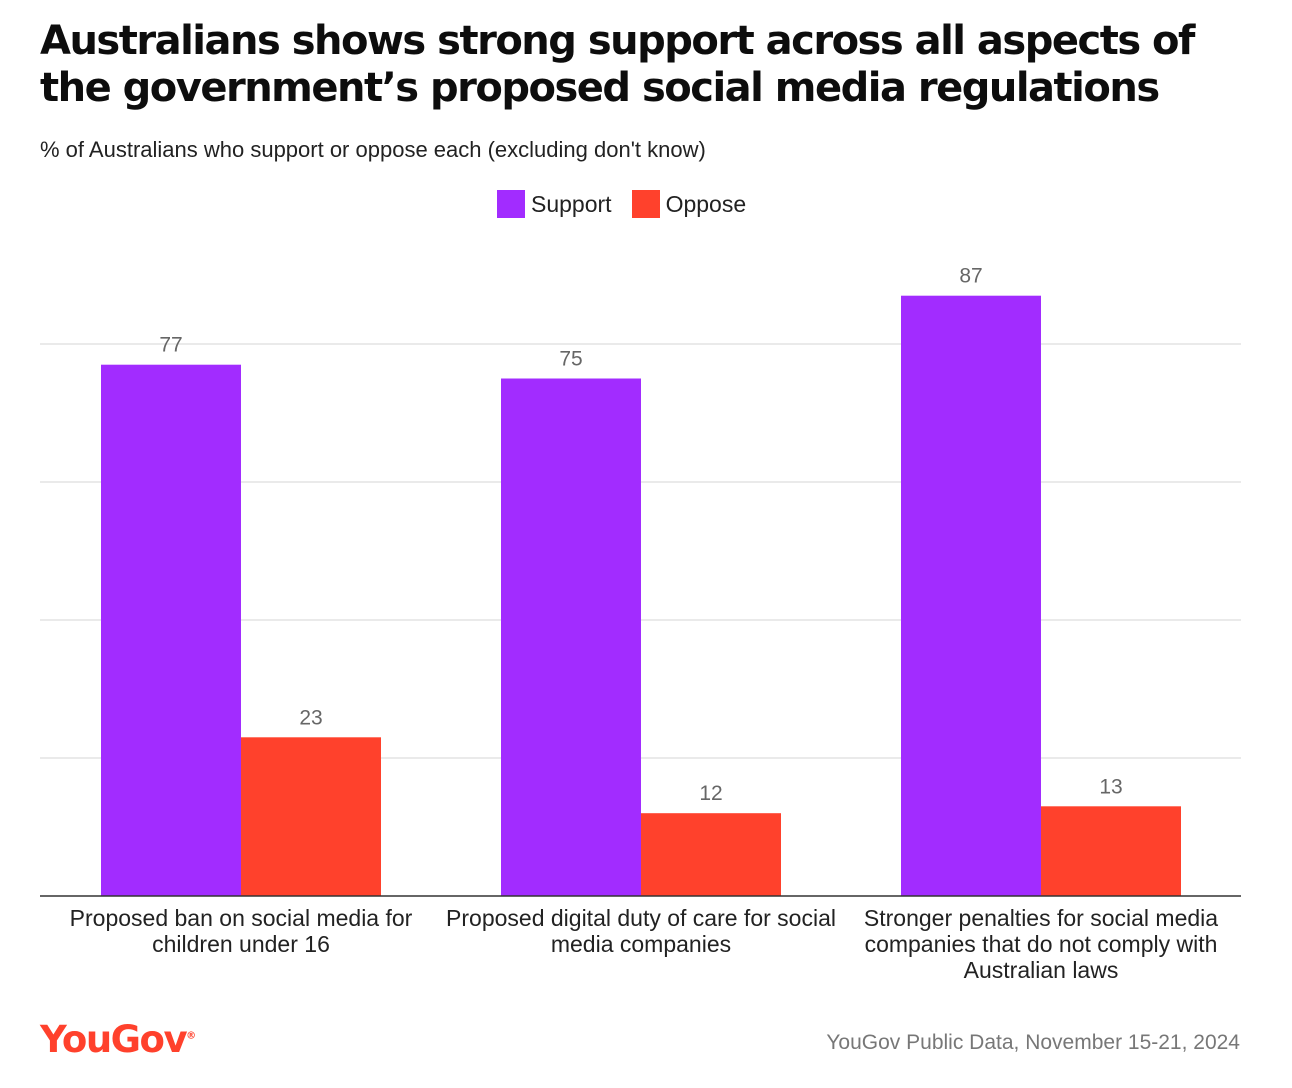  What do you see at coordinates (170, 345) in the screenshot?
I see `data-label: 77` at bounding box center [170, 345].